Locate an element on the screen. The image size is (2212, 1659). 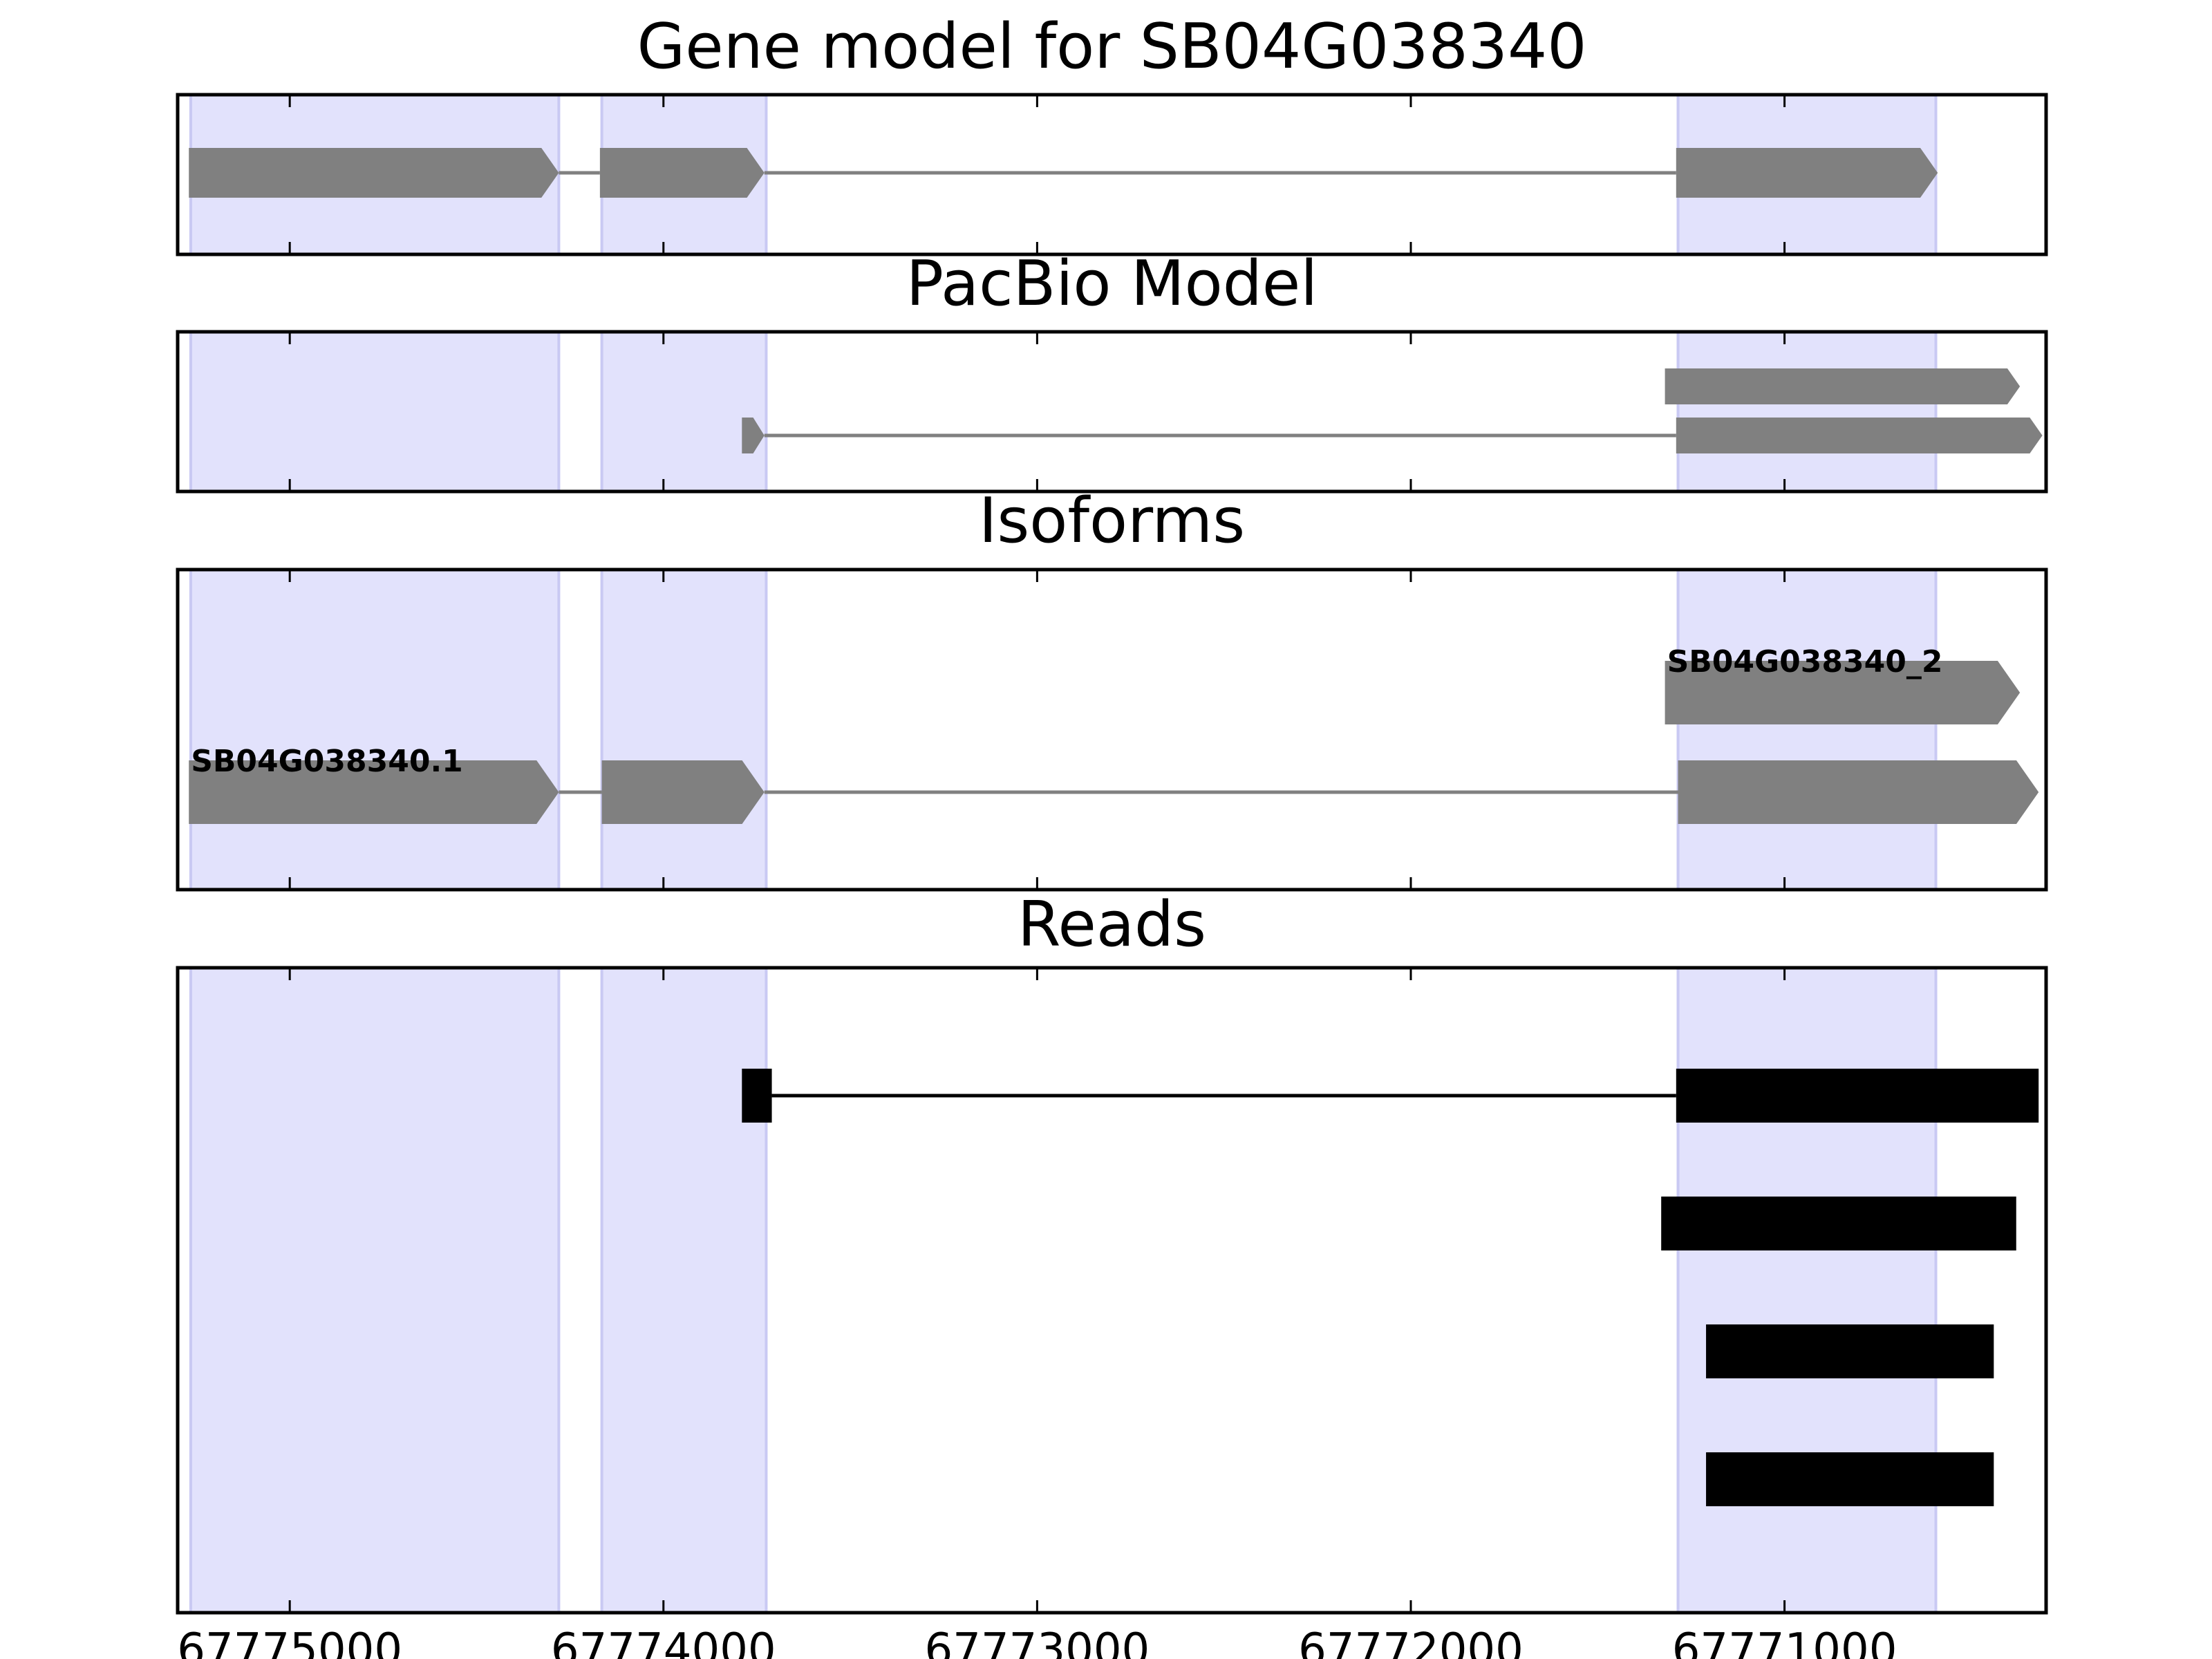
pacbio-model-panel: PacBio Model is located at coordinates (1112, 371).